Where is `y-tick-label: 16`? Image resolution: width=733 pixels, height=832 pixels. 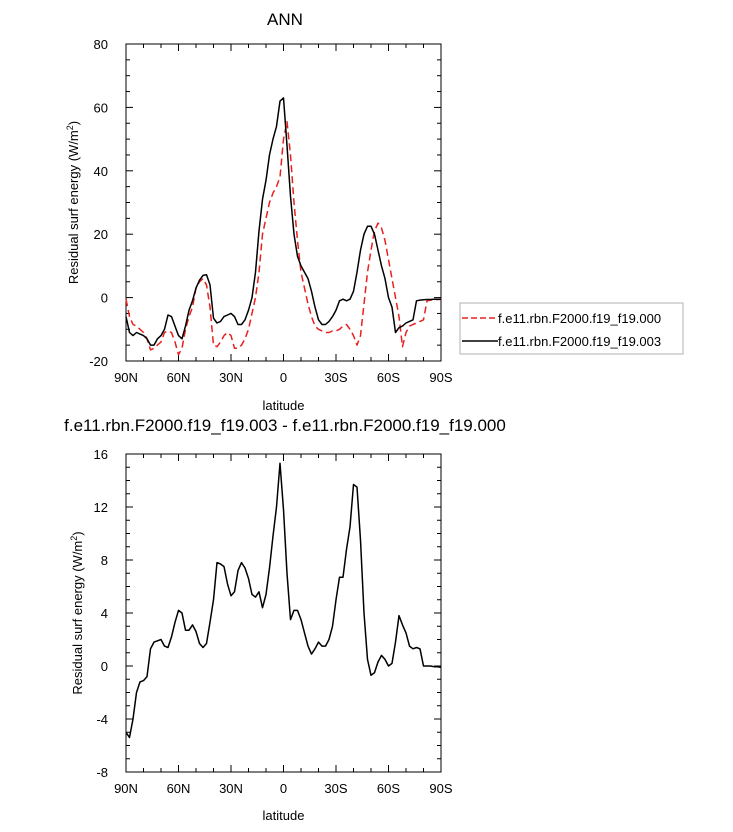
y-tick-label: 16 is located at coordinates (101, 454).